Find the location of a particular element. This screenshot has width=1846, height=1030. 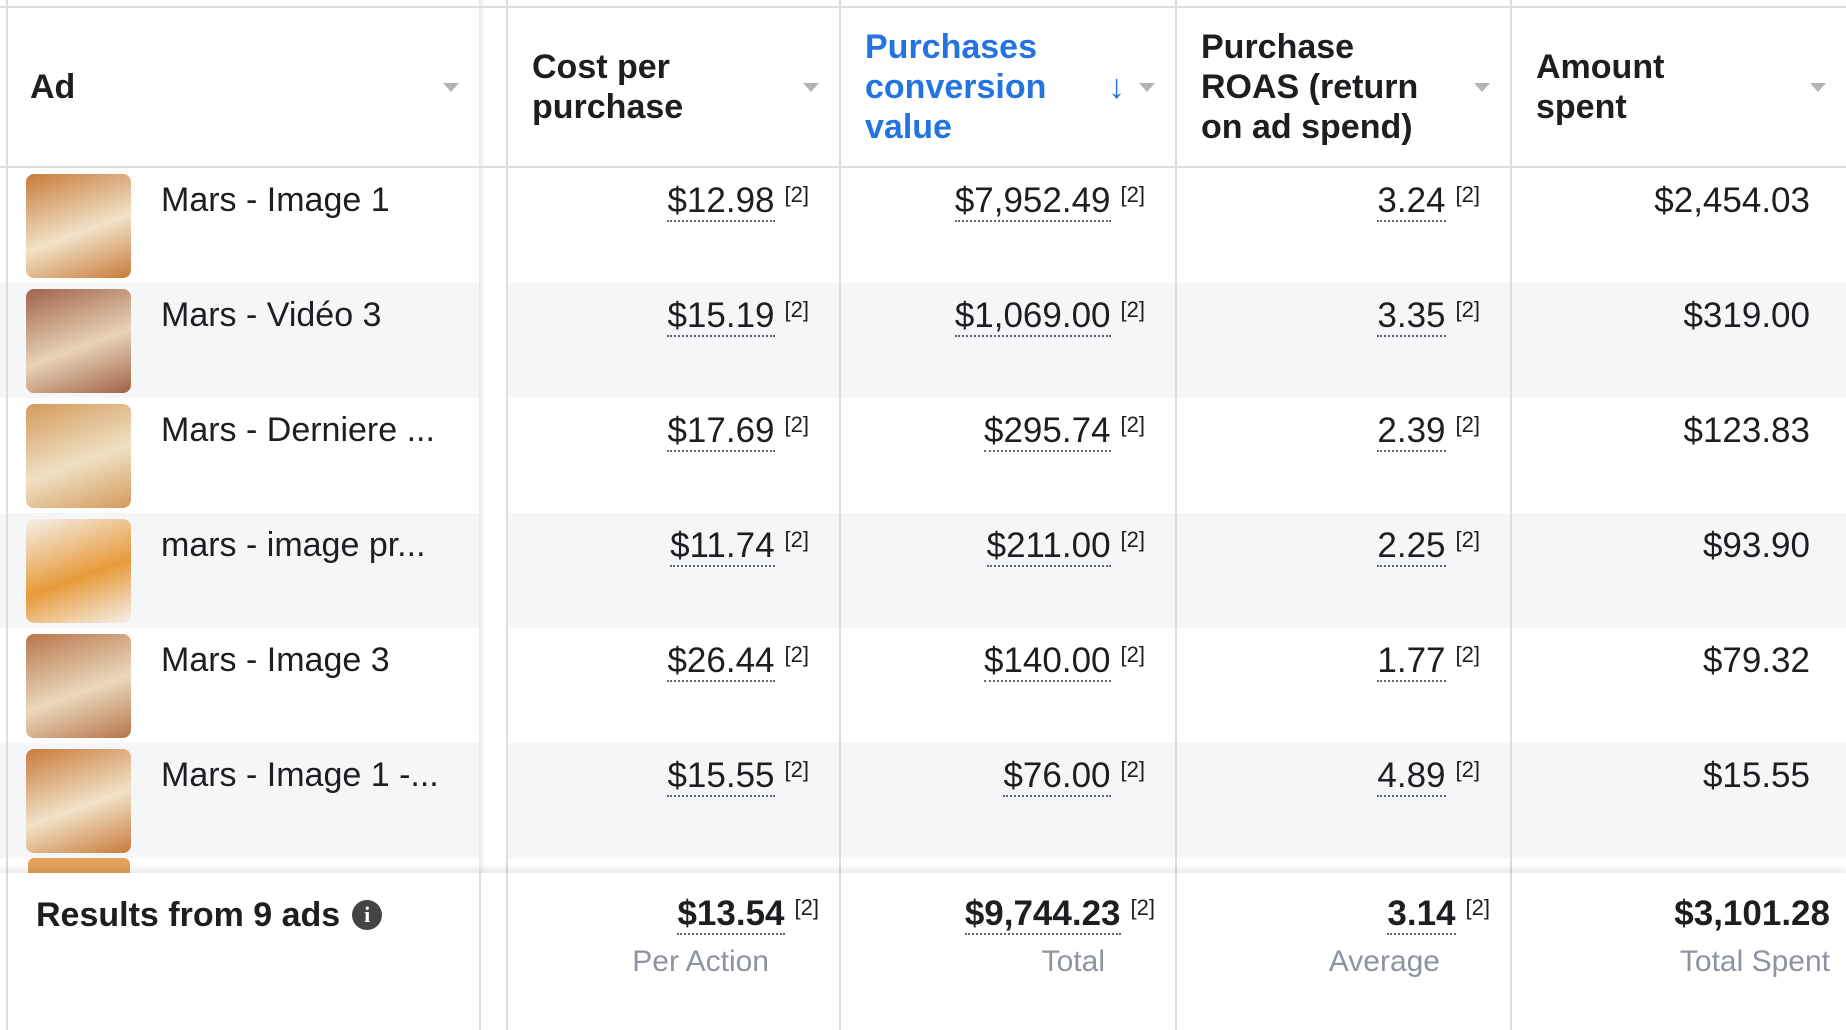

metric-value: $15.55 is located at coordinates (721, 776).